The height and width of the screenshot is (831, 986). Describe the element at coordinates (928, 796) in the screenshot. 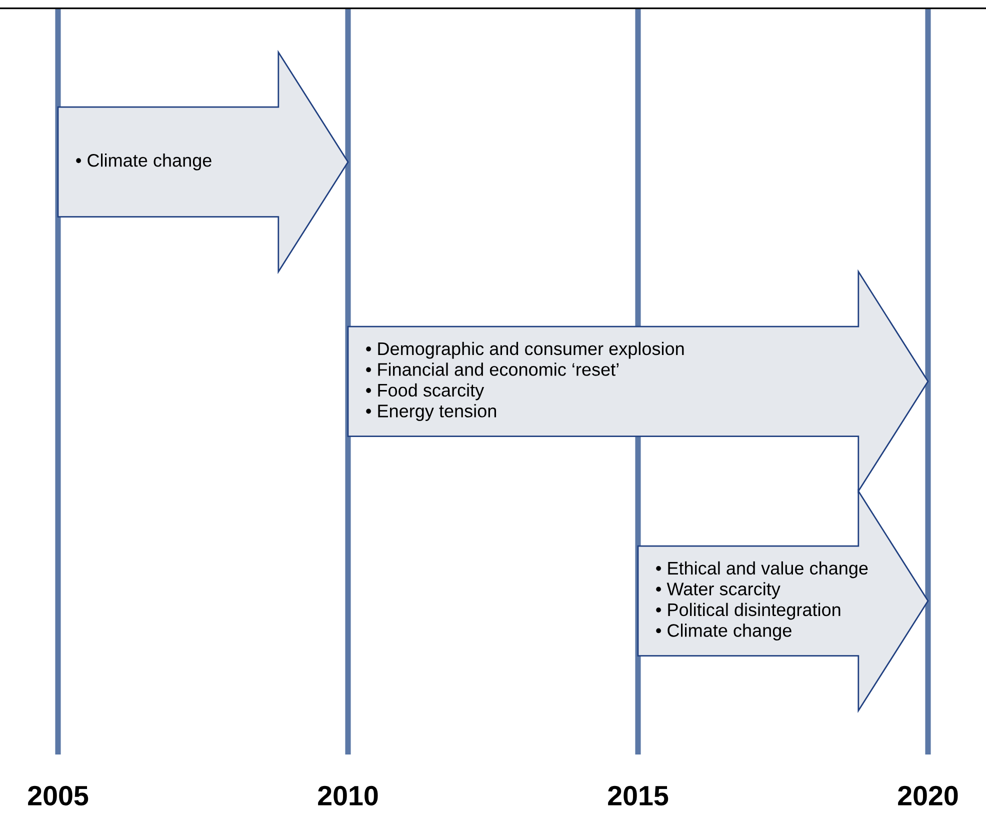

I see `x-tick-label: 2020` at that location.